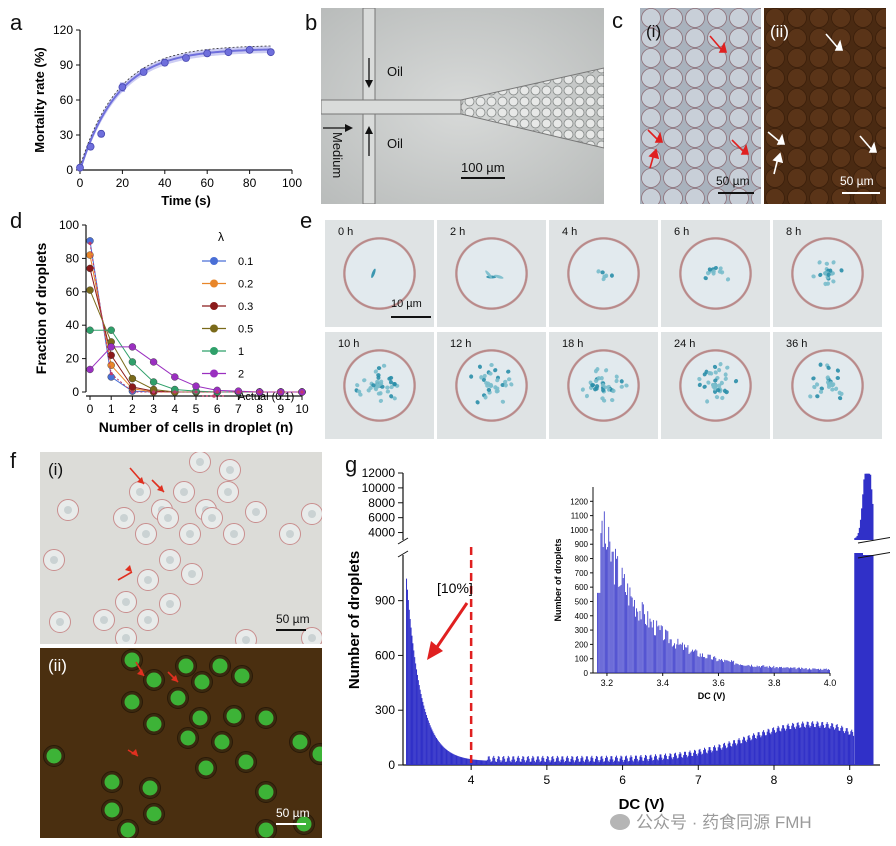 This screenshot has height=846, width=896. What do you see at coordinates (582, 644) in the screenshot?
I see `inset-y-tick-label: 200` at bounding box center [582, 644].